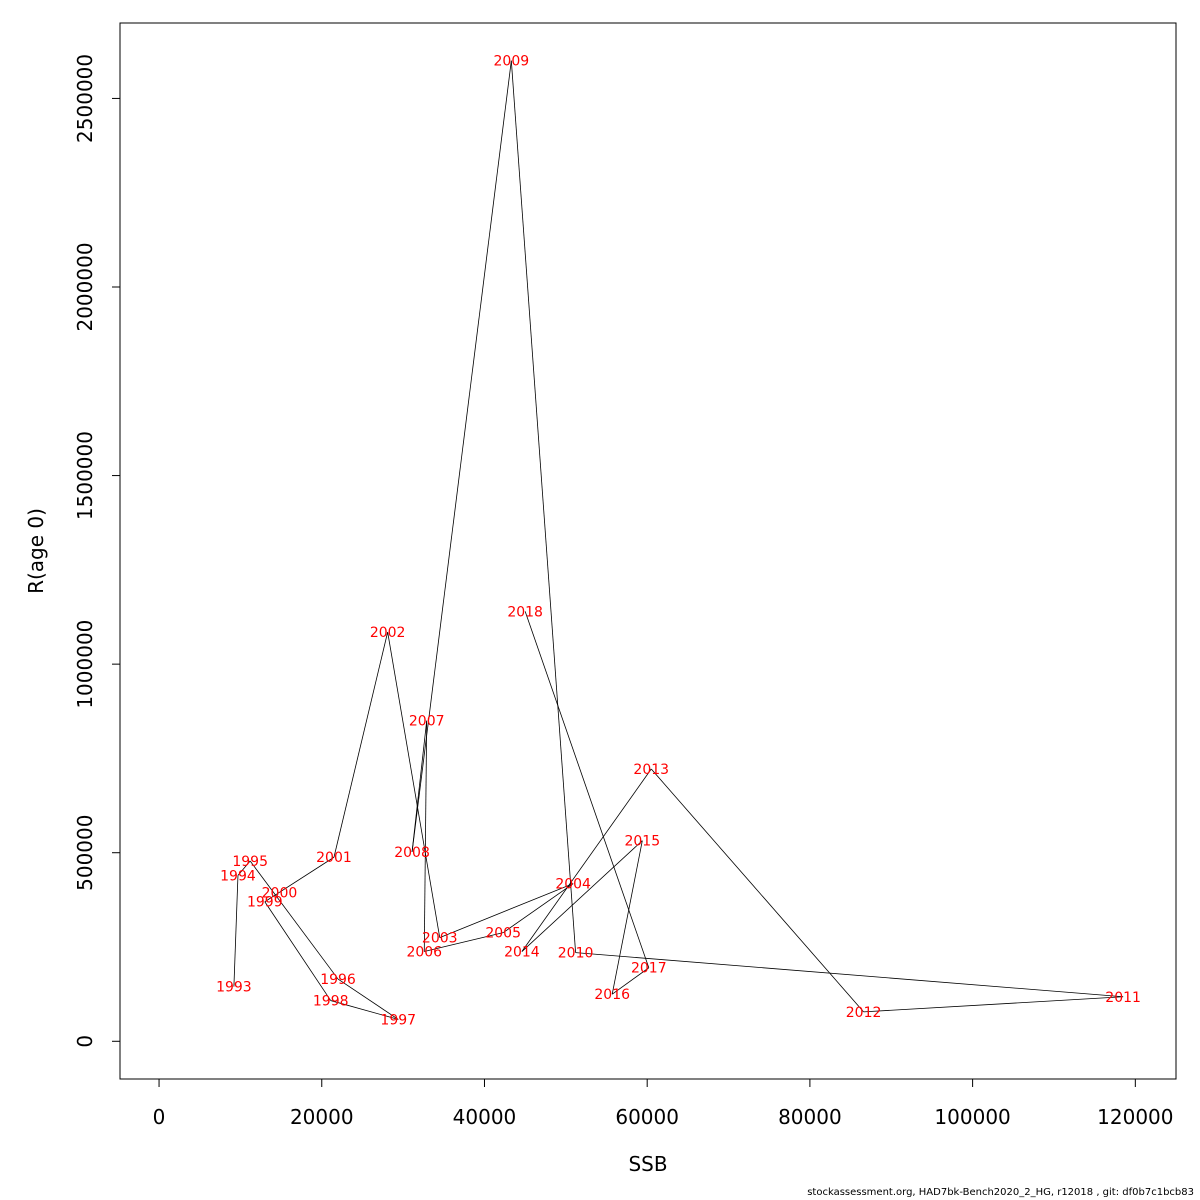 The image size is (1200, 1200). Describe the element at coordinates (398, 1020) in the screenshot. I see `point-label: 1997` at that location.